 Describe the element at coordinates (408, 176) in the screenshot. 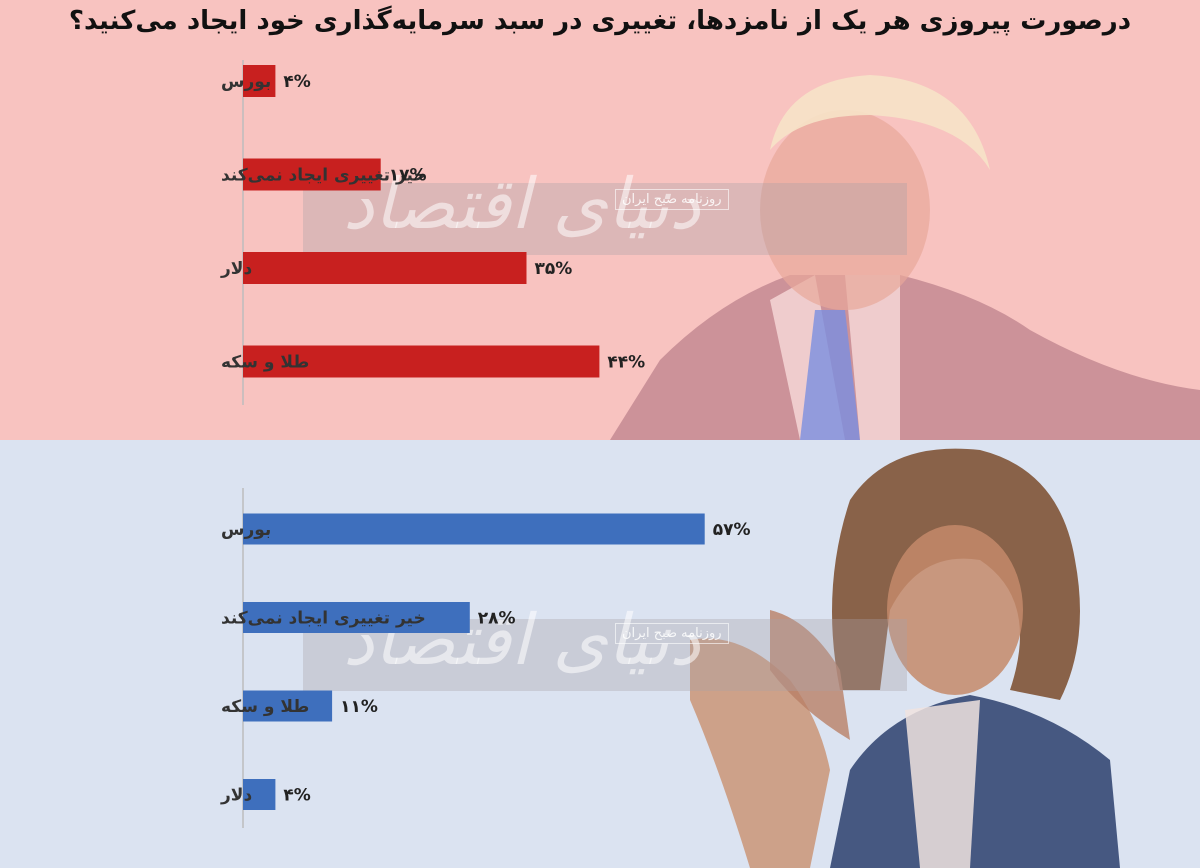

I see `value-label: ۱۷%` at that location.